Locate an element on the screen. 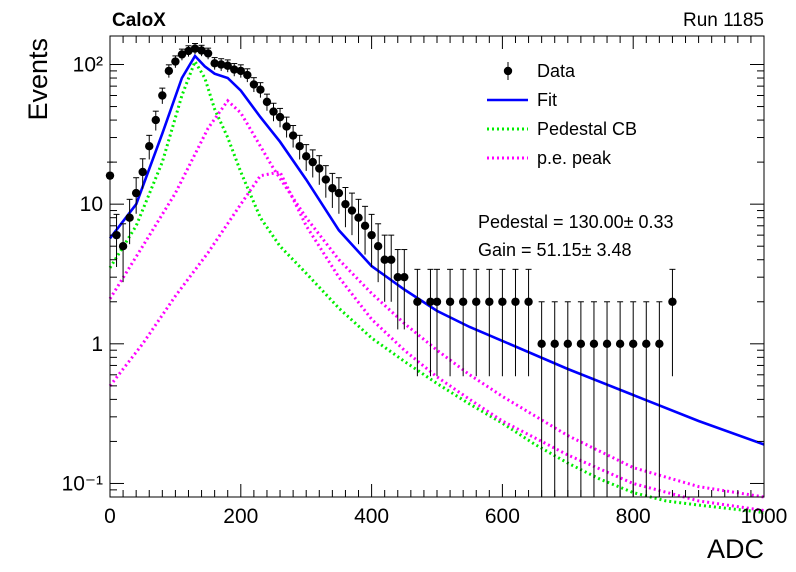 This screenshot has height=572, width=796. y-tick-label: 1 is located at coordinates (97, 344).